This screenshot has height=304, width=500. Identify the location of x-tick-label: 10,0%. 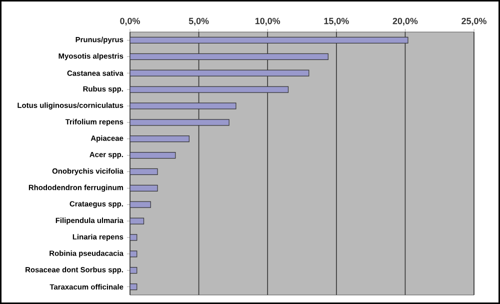
(267, 22).